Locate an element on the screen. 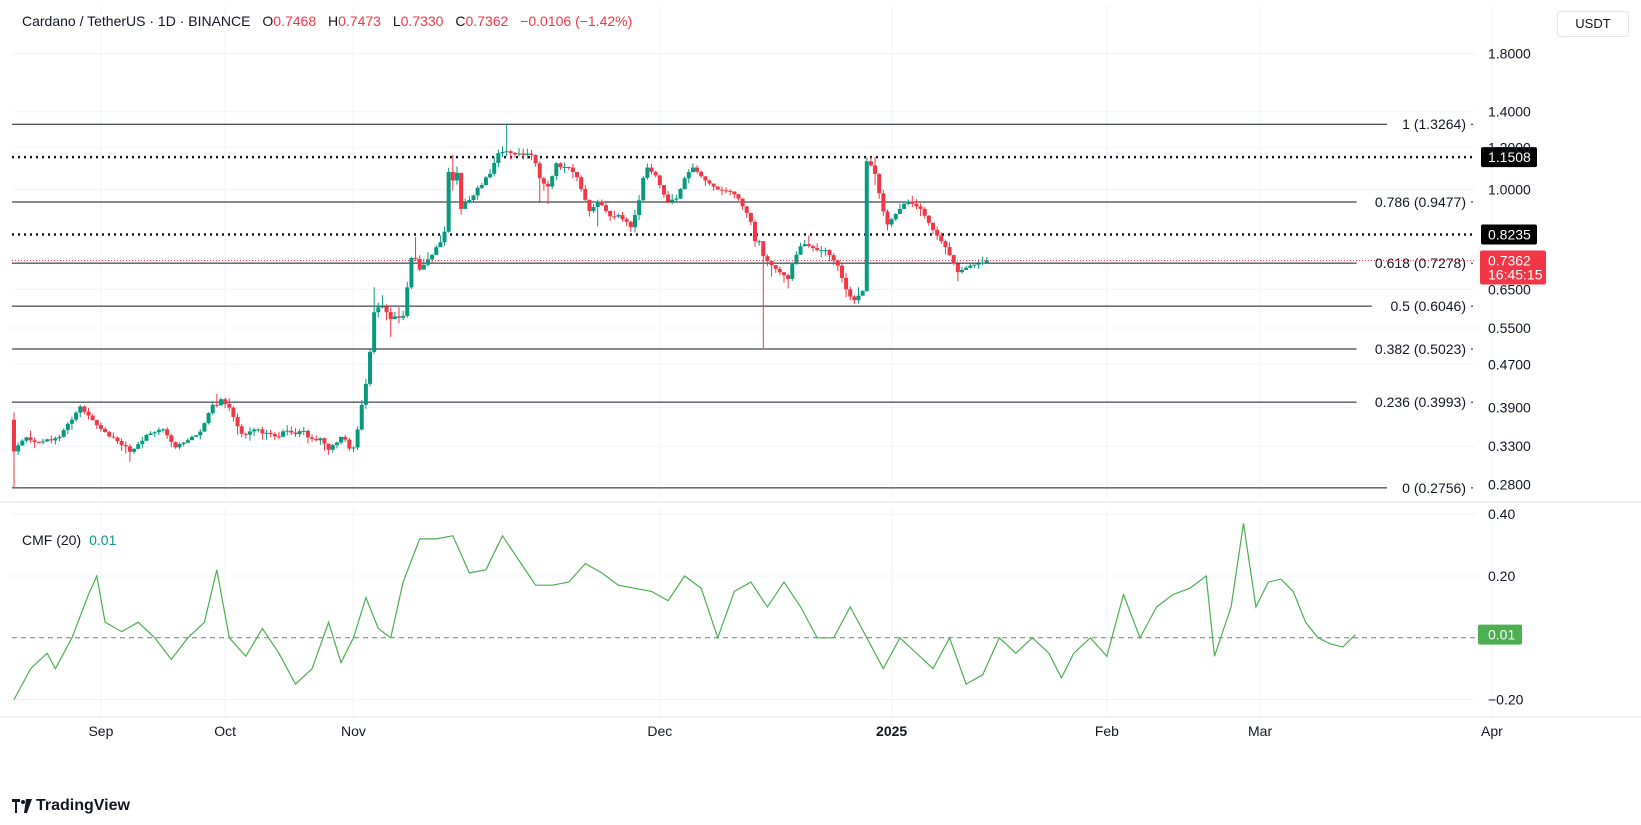 This screenshot has height=825, width=1641. cmf-value: 0.01 is located at coordinates (103, 540).